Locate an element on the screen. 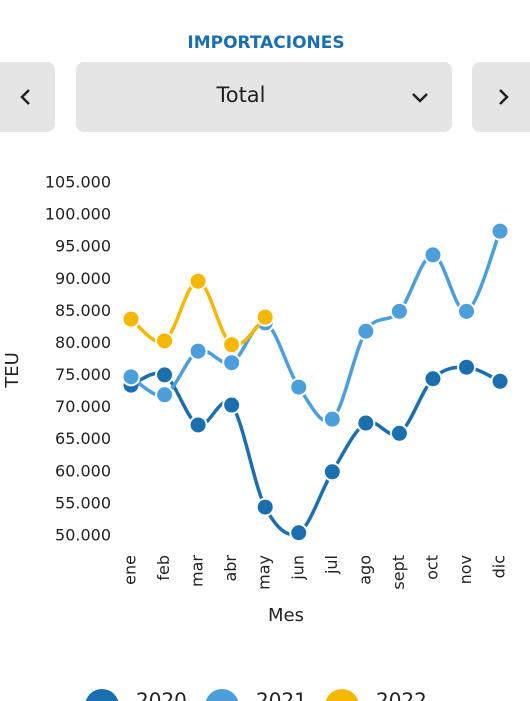  dropdown-icon is located at coordinates (420, 98).